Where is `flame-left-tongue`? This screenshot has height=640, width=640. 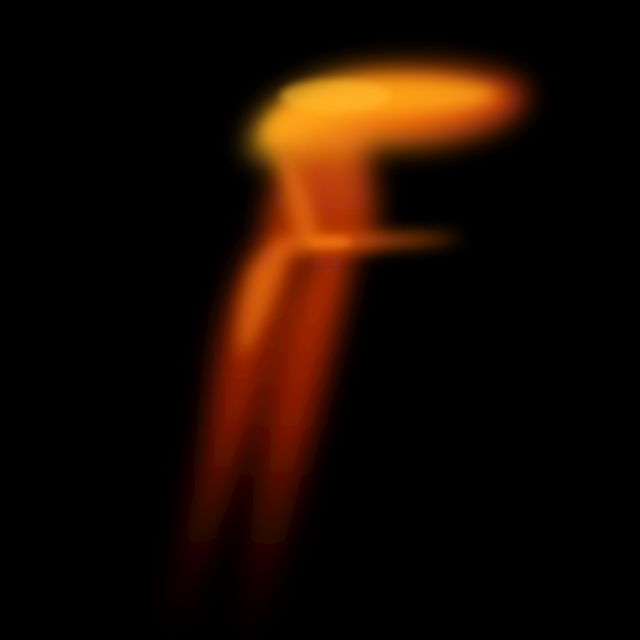 flame-left-tongue is located at coordinates (230, 440).